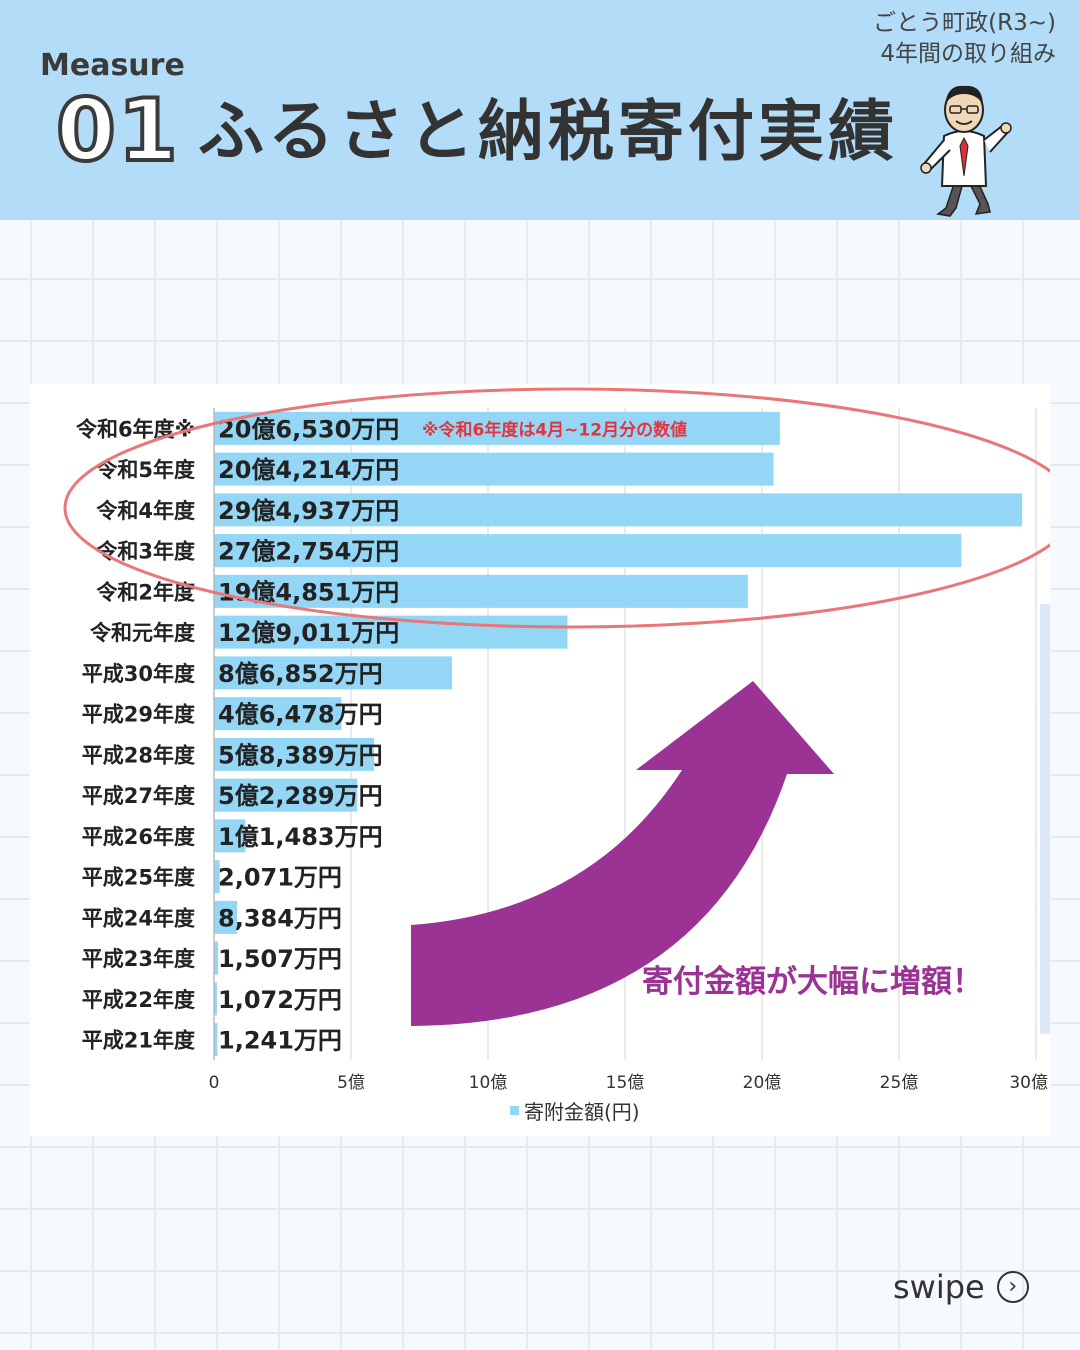  Describe the element at coordinates (280, 878) in the screenshot. I see `data-label: 2,071万円` at that location.